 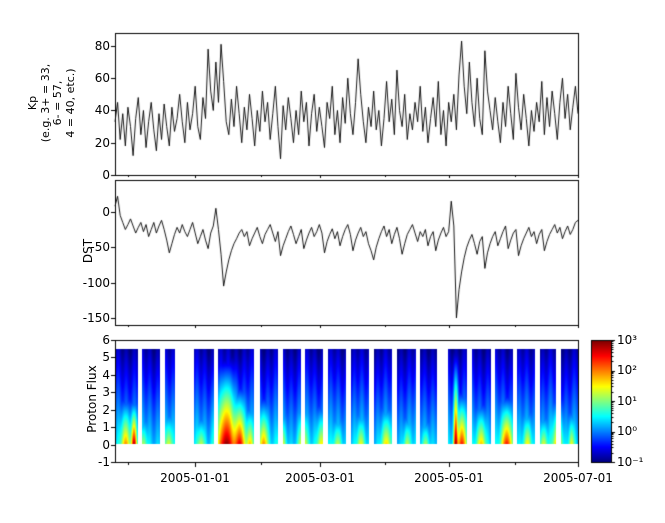 I want to click on x-tick-label: 2005-01-01, so click(x=195, y=478).